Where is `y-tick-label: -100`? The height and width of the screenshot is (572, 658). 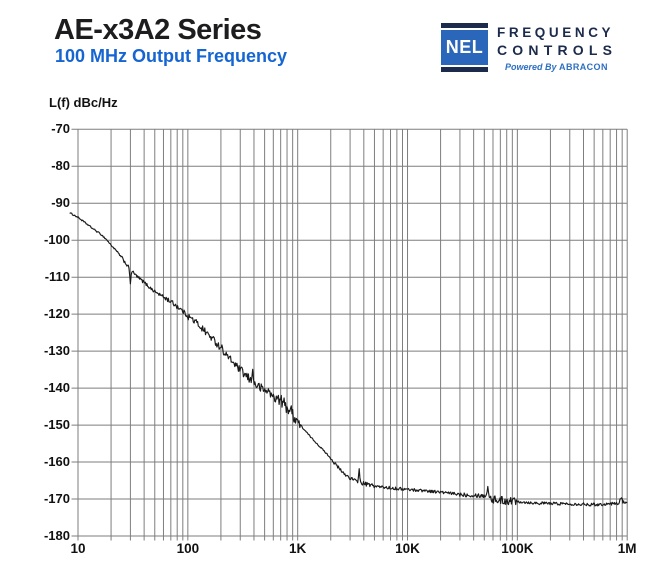
y-tick-label: -100 is located at coordinates (56, 240).